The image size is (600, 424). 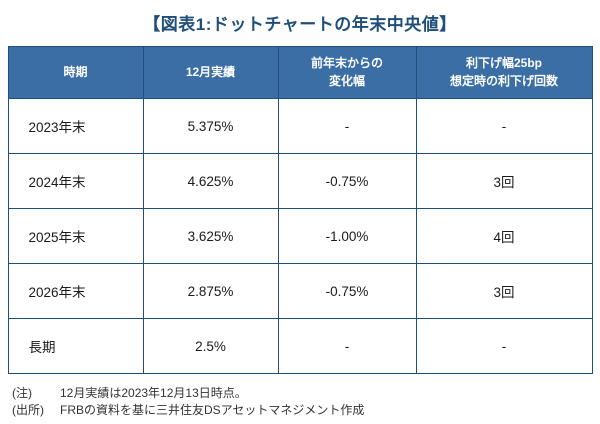 I want to click on table-row: 2023年末 5.375% - -, so click(x=300, y=126).